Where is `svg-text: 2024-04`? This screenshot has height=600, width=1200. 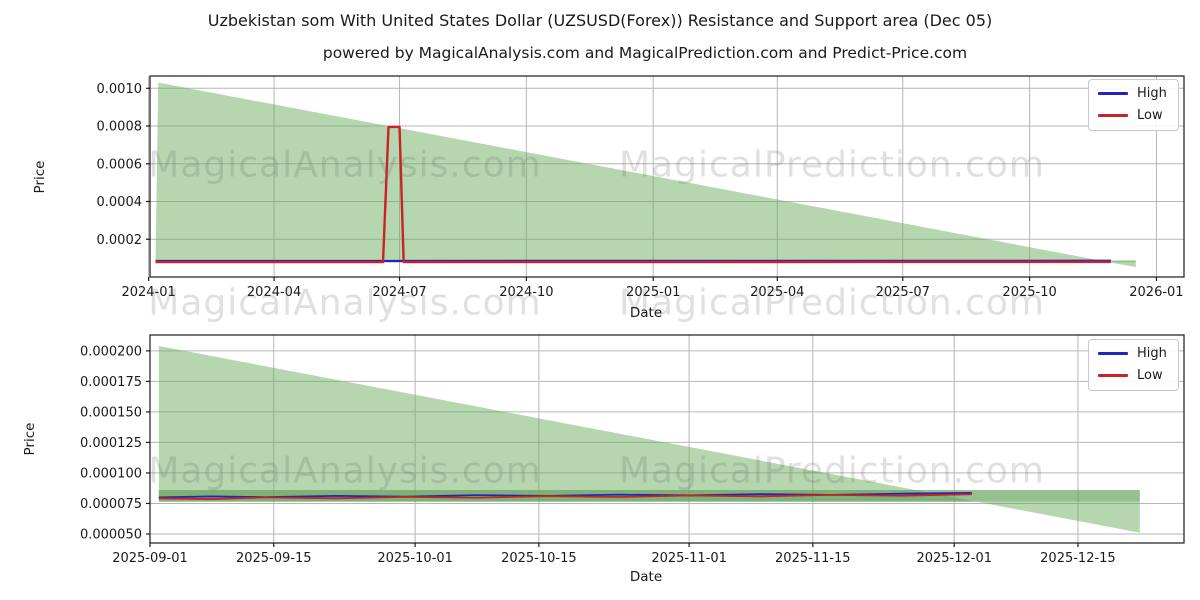 svg-text: 2024-04 is located at coordinates (274, 292).